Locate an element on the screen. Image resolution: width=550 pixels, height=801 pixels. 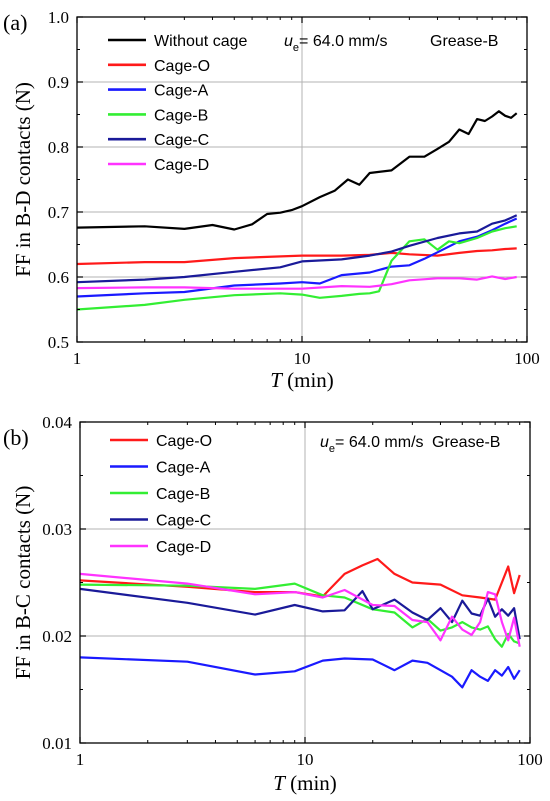
y-tick-label: 0.01 is located at coordinates (57, 743).